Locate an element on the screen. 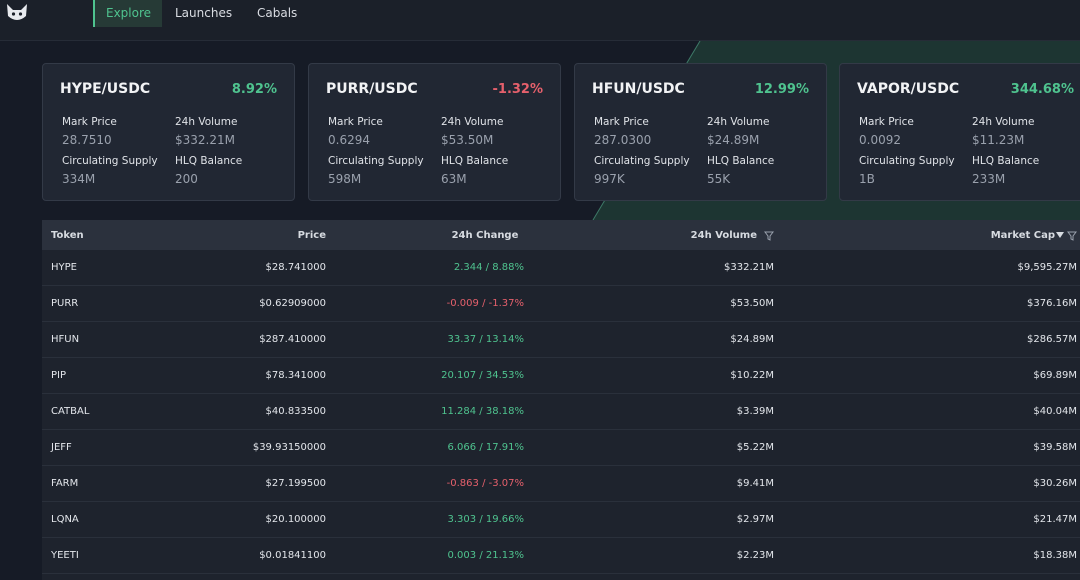 This screenshot has width=1080, height=580. field-value: $11.23M is located at coordinates (998, 140).